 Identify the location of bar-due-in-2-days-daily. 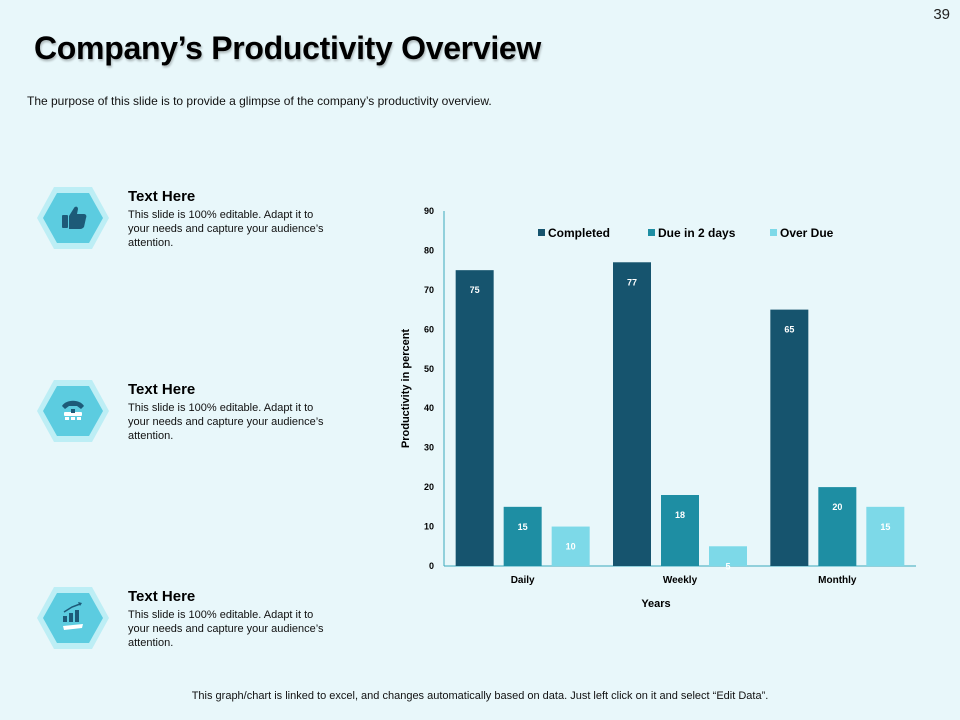
(522, 536).